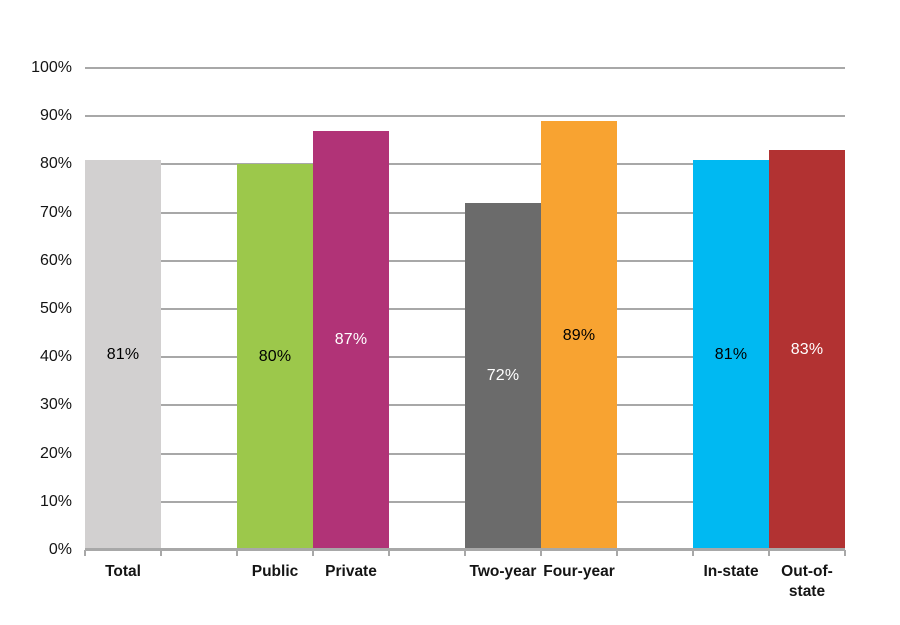 The image size is (900, 625). Describe the element at coordinates (807, 581) in the screenshot. I see `x-category-label-out-of-state: Out-of-state` at that location.